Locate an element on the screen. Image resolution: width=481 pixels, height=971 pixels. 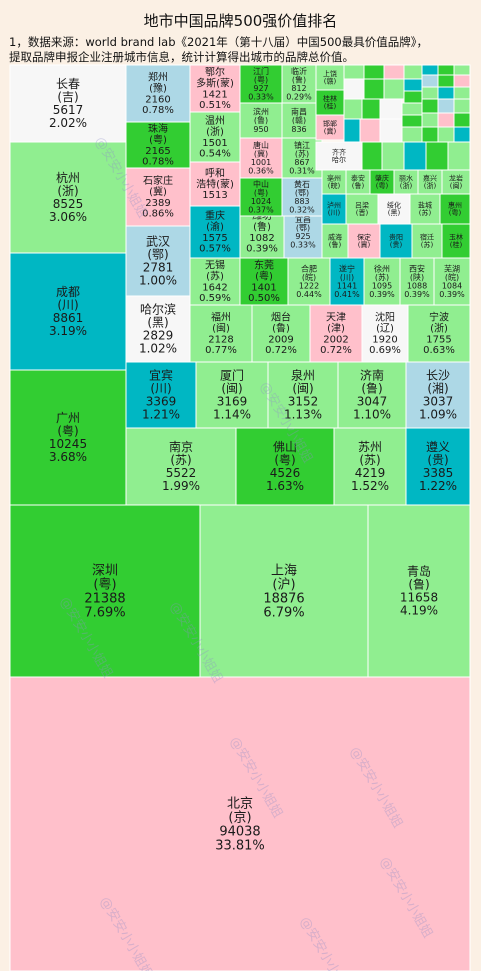
cell-percent: 0.59% is located at coordinates (215, 298).